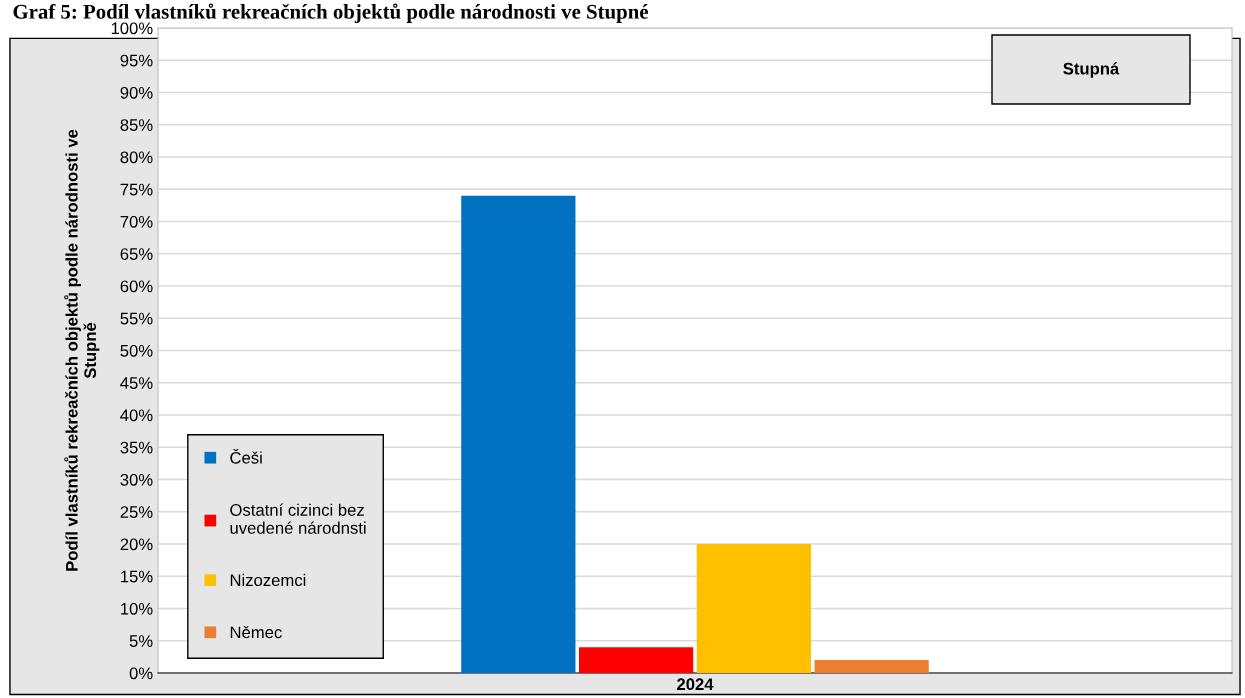  Describe the element at coordinates (136, 254) in the screenshot. I see `y-tick-label: 65%` at that location.